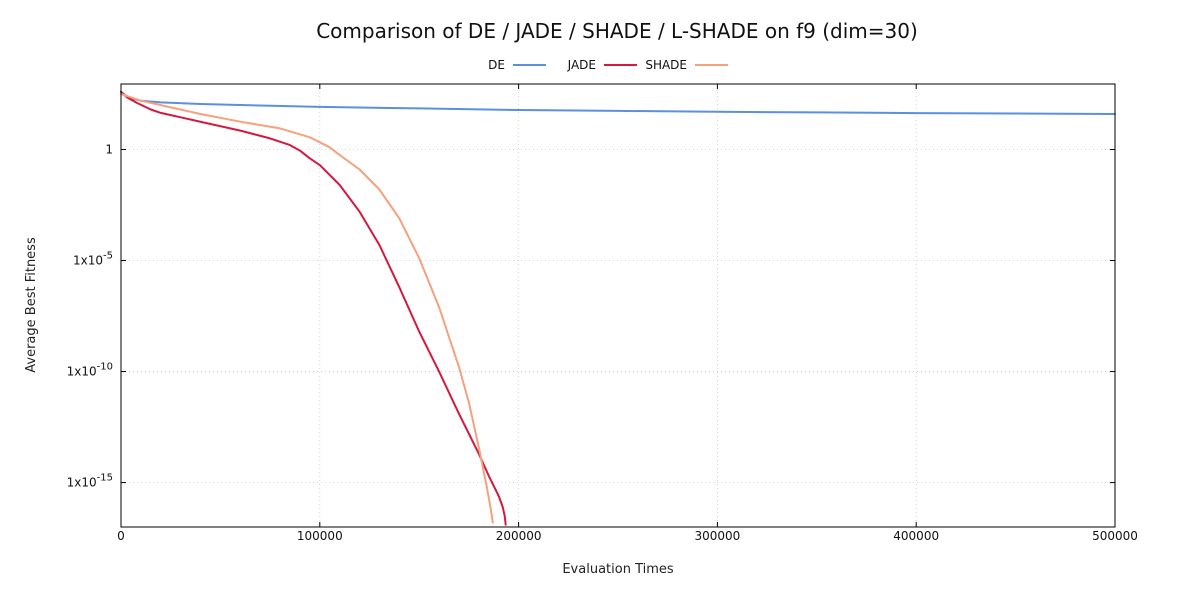 This screenshot has width=1200, height=600. Describe the element at coordinates (618, 102) in the screenshot. I see `series-line-de` at that location.